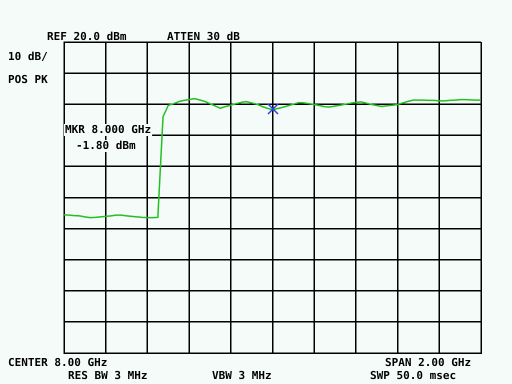 This screenshot has width=512, height=384. Describe the element at coordinates (108, 129) in the screenshot. I see `annotation: MKR 8.000 GHz` at that location.